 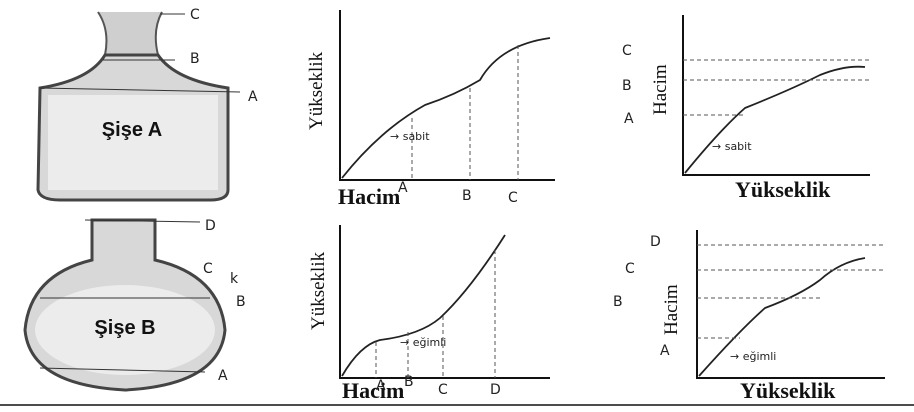 I want to click on bottle-a-mark: B, so click(x=195, y=59).